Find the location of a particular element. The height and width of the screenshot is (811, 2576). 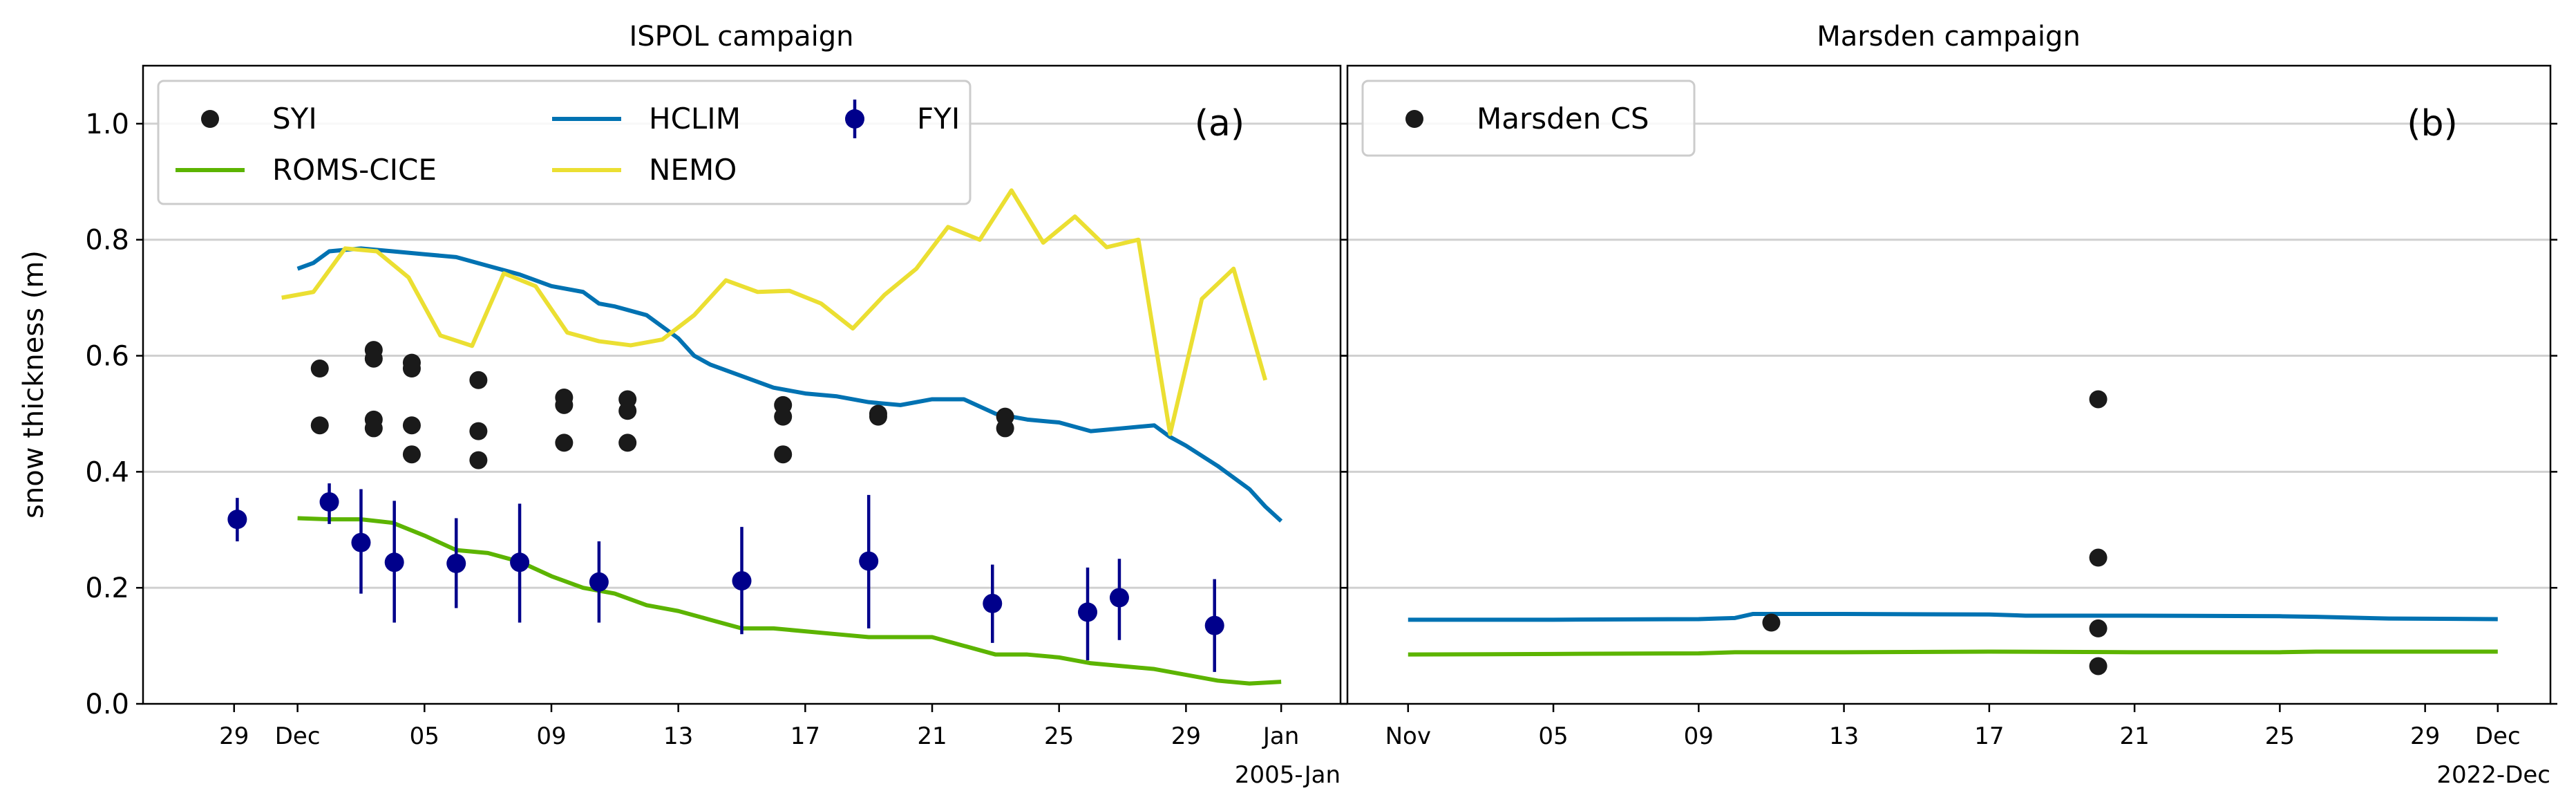

legend-label: SYI is located at coordinates (294, 119).